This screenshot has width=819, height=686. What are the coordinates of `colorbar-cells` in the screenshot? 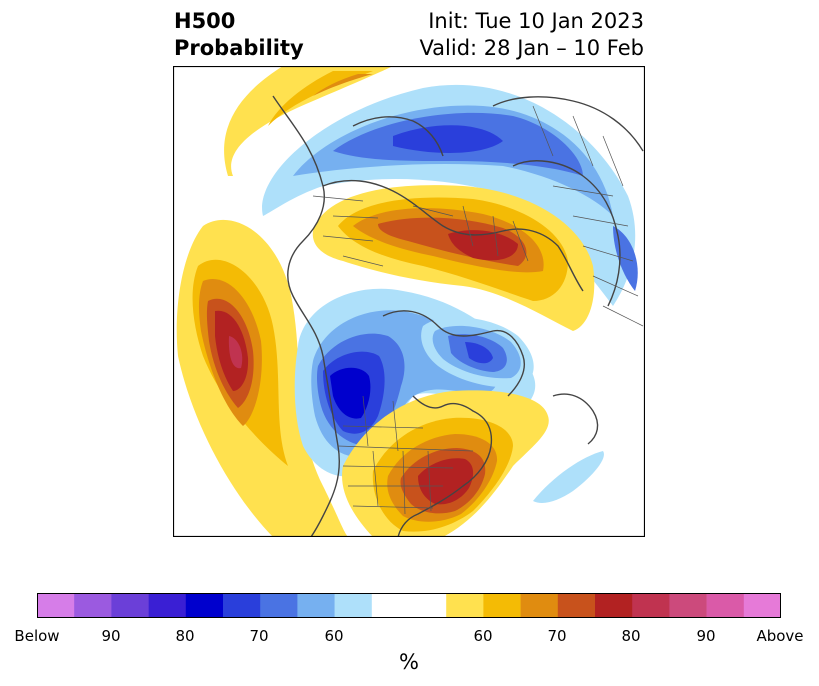 It's located at (409, 605).